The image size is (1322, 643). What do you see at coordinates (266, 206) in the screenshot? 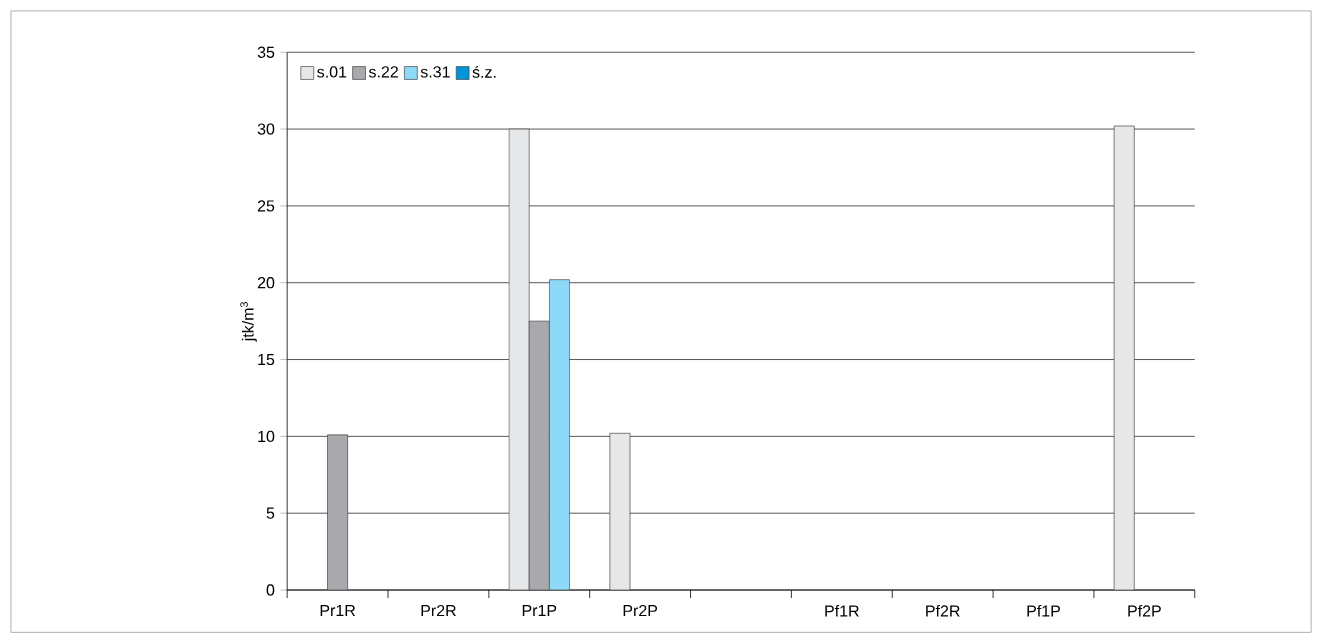
I see `y-tick-label: 25` at bounding box center [266, 206].